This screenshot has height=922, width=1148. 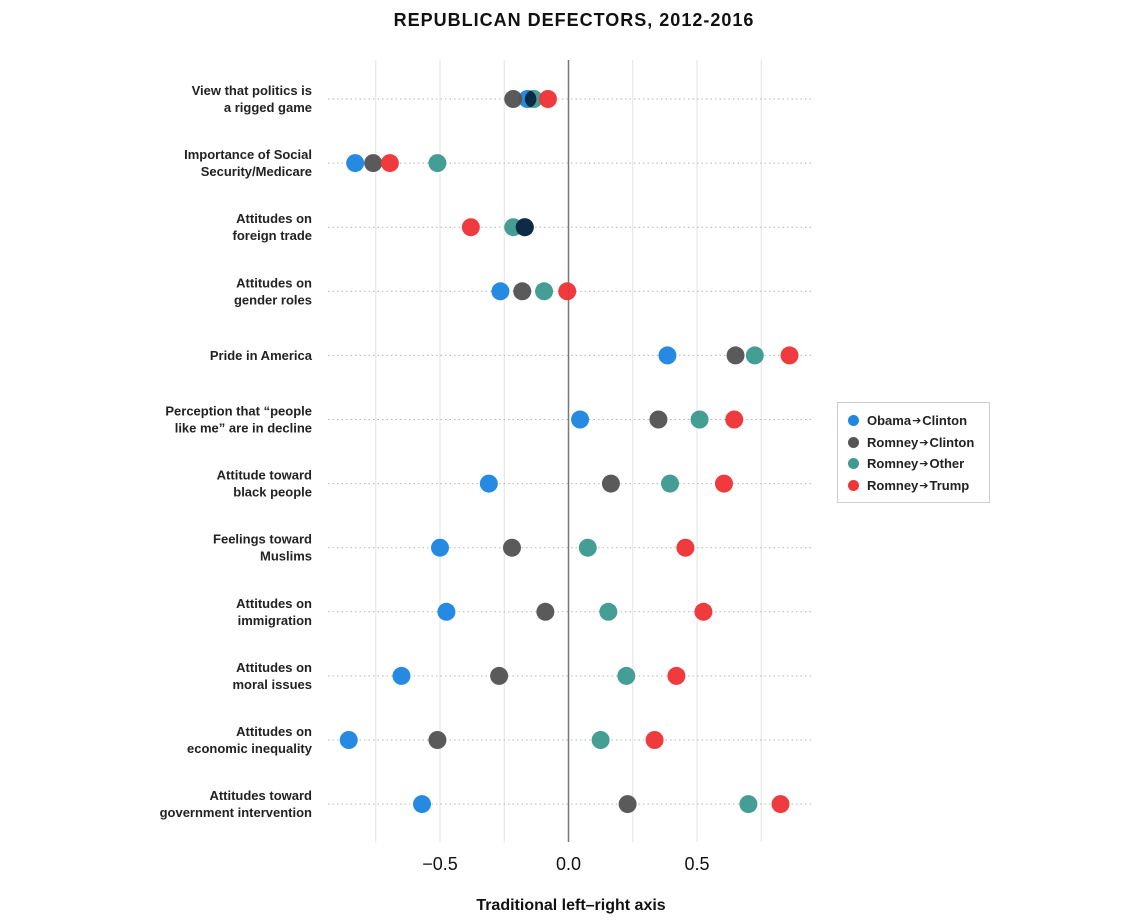 I want to click on chart-title: REPUBLICAN DEFECTORS, 2012-2016, so click(x=574, y=20).